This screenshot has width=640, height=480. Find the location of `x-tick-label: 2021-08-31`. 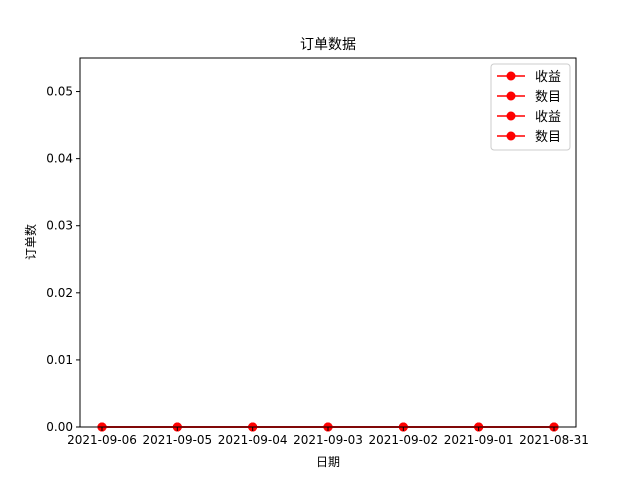

x-tick-label: 2021-08-31 is located at coordinates (554, 440).